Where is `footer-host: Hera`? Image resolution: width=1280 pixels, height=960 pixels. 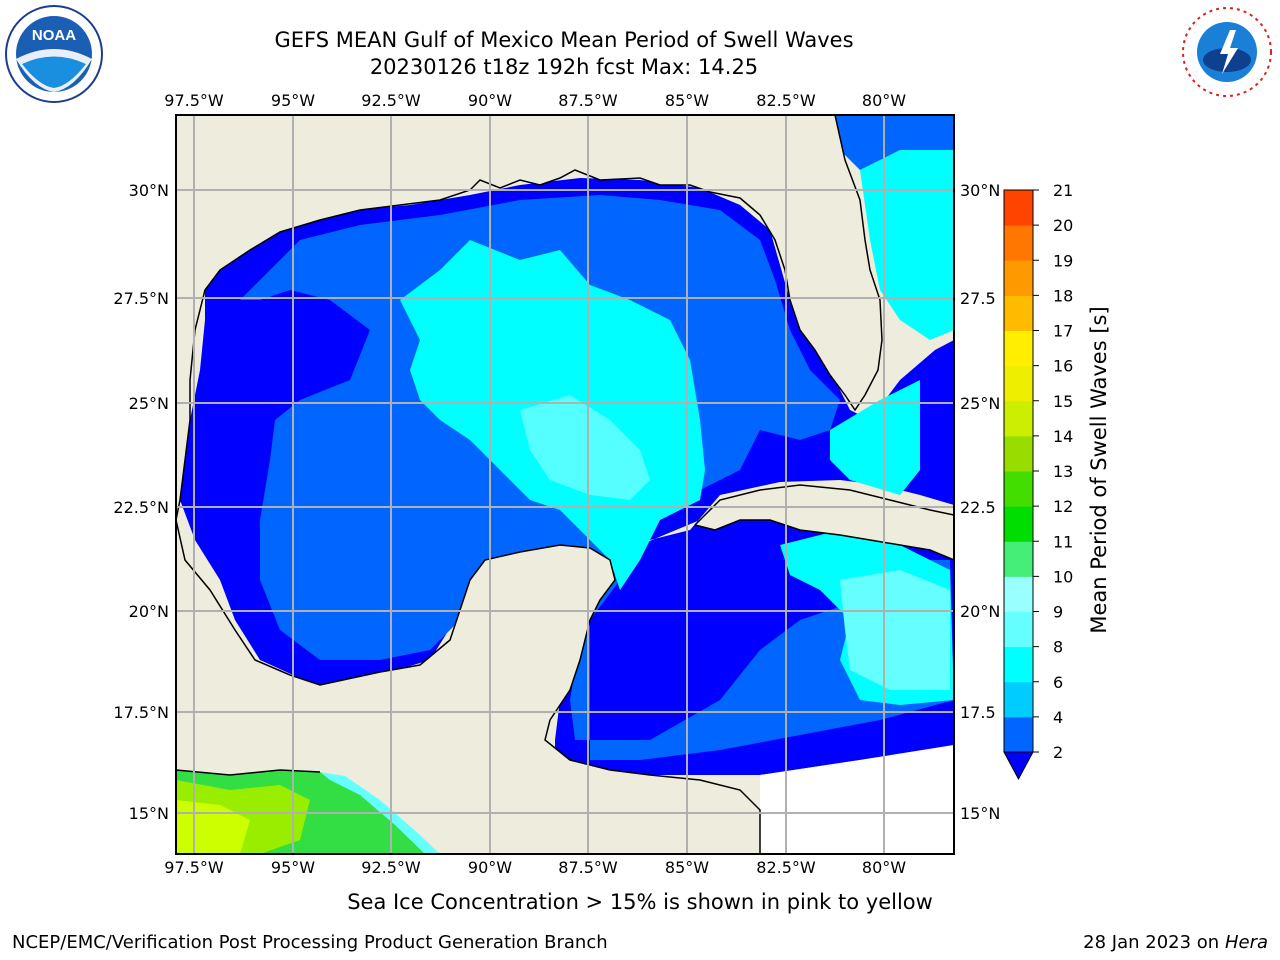
footer-host: Hera is located at coordinates (1246, 942).